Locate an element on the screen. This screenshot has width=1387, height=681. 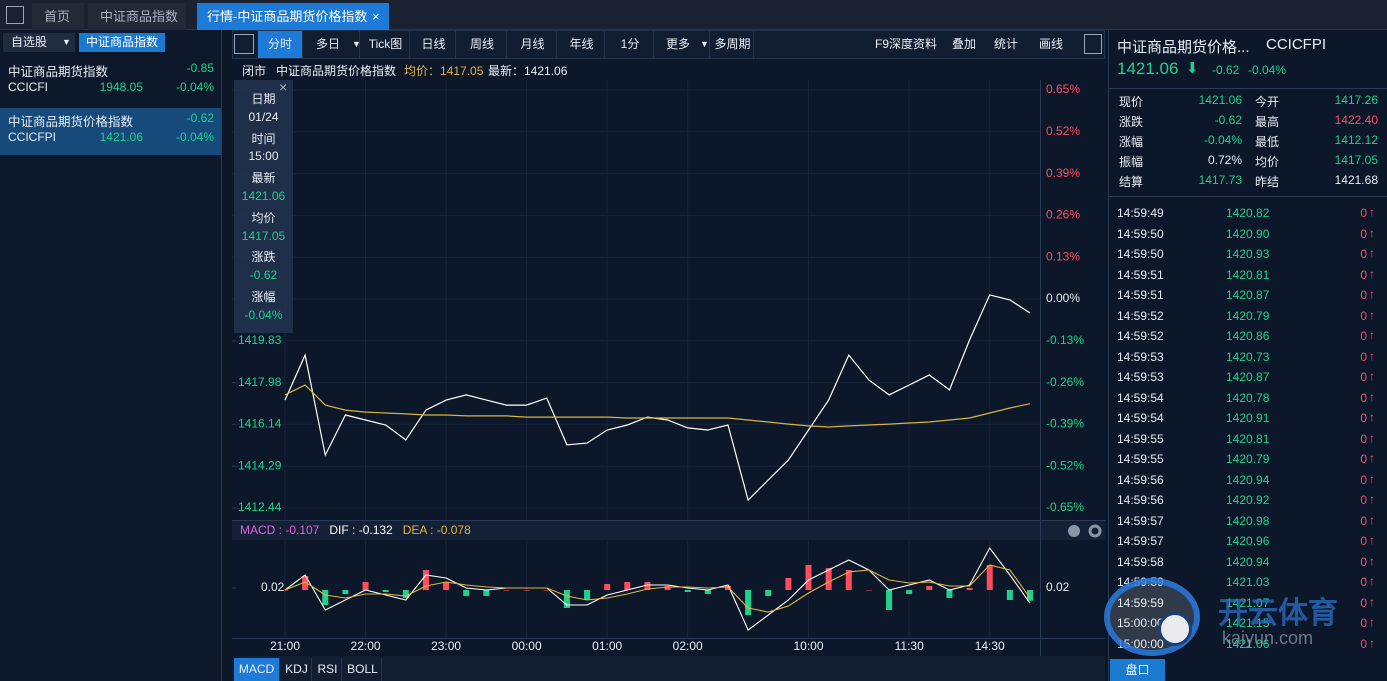
tick-time: 14:59:56 is located at coordinates (1140, 479).